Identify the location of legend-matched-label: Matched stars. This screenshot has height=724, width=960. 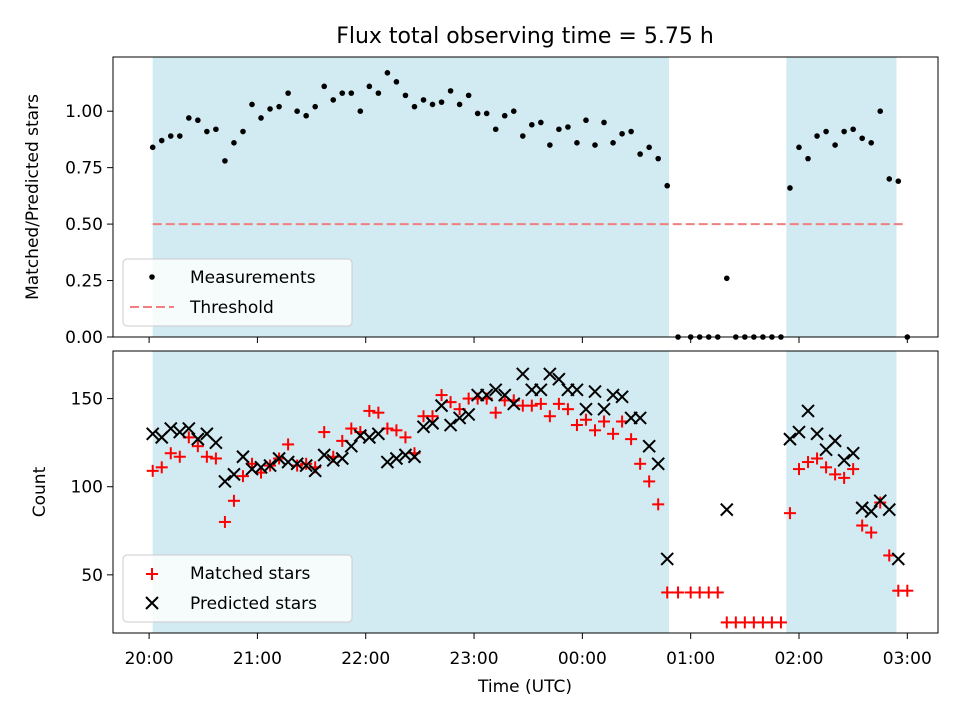
(250, 574).